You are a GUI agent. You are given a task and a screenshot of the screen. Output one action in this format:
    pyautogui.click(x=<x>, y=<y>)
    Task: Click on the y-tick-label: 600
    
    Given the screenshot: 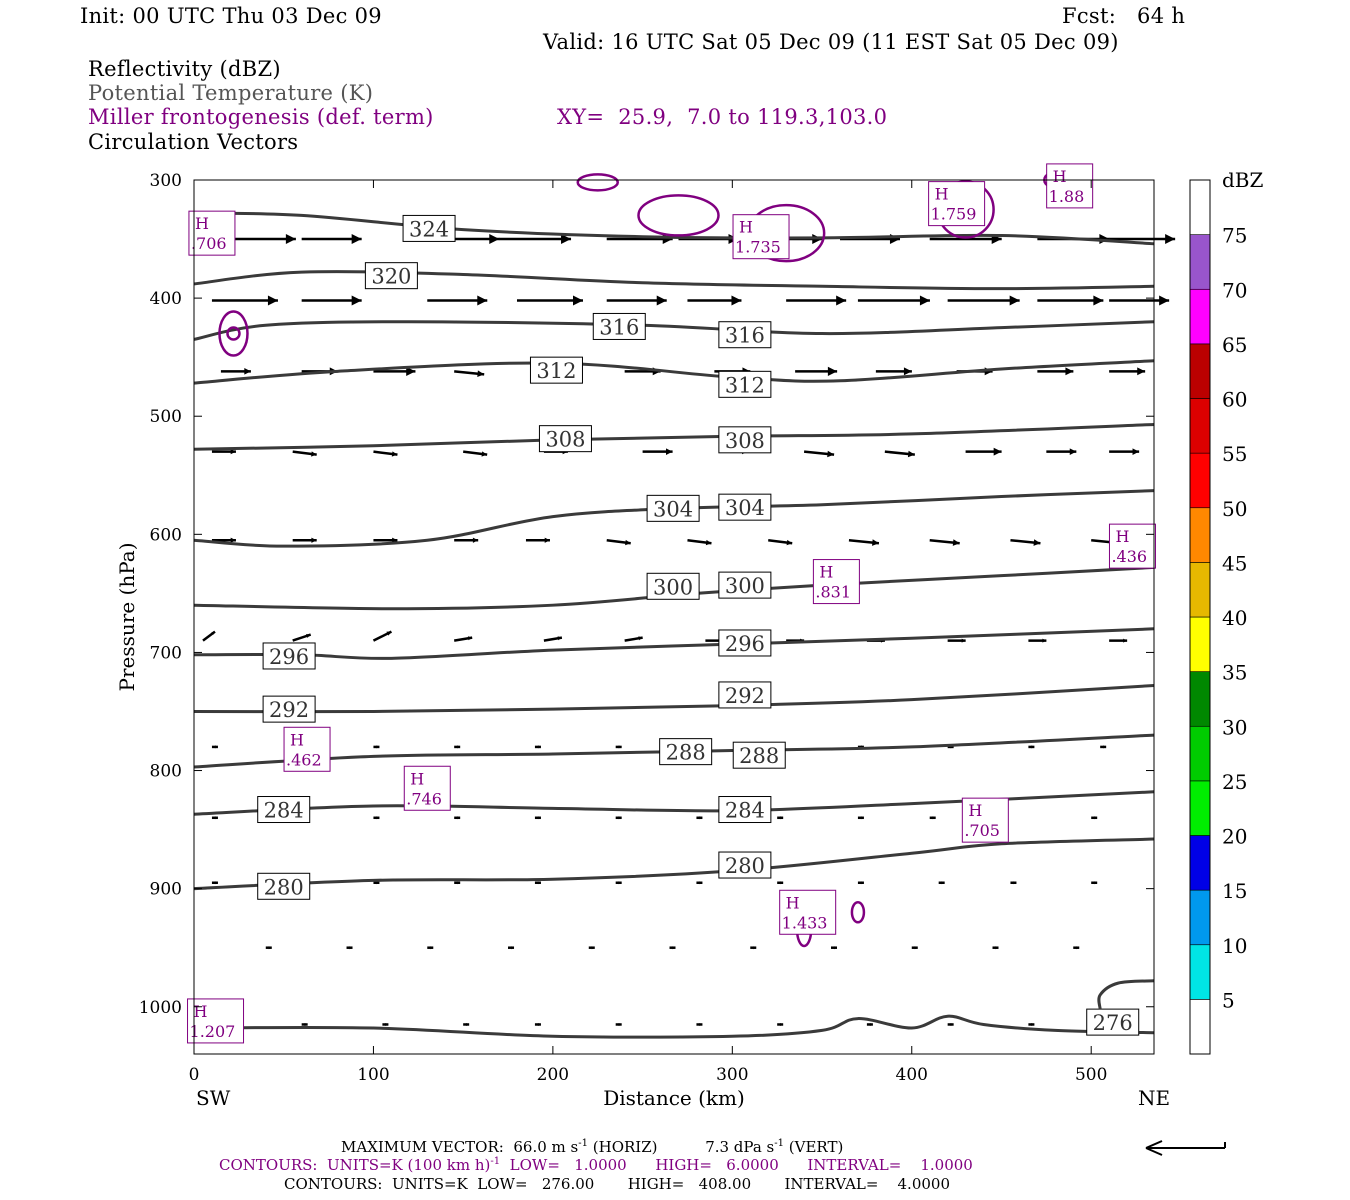 What is the action you would take?
    pyautogui.click(x=166, y=535)
    